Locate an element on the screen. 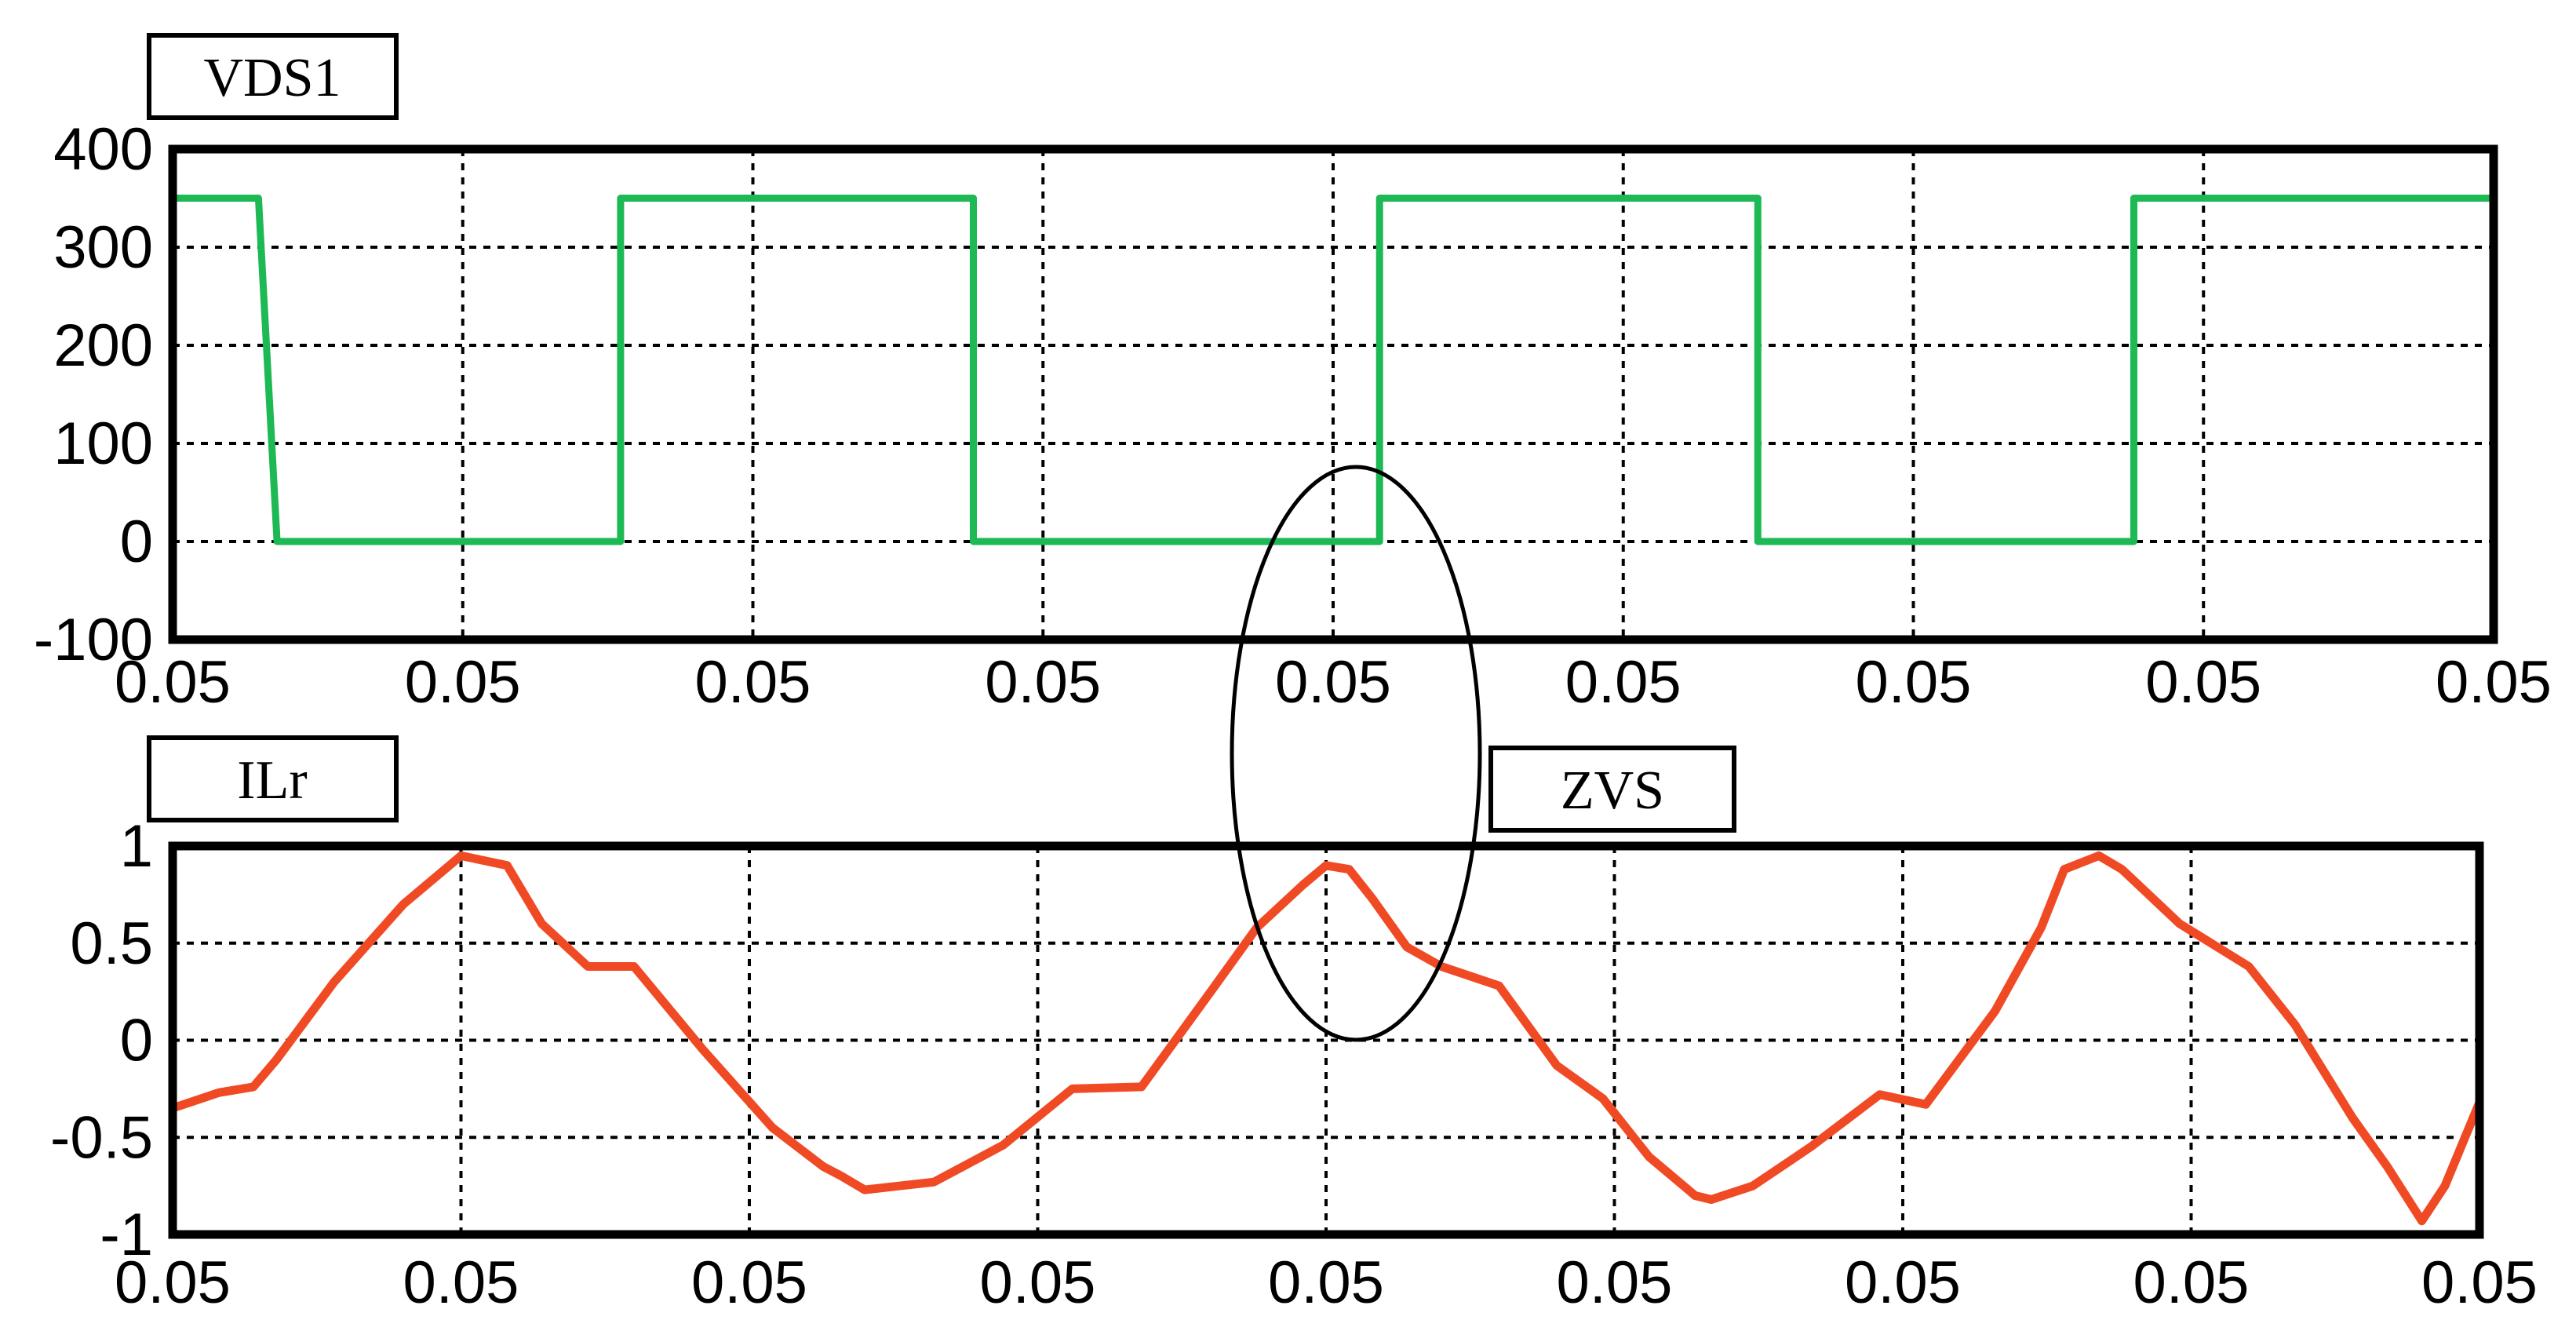 The height and width of the screenshot is (1331, 2576). y-tick-label: -100 is located at coordinates (93, 640).